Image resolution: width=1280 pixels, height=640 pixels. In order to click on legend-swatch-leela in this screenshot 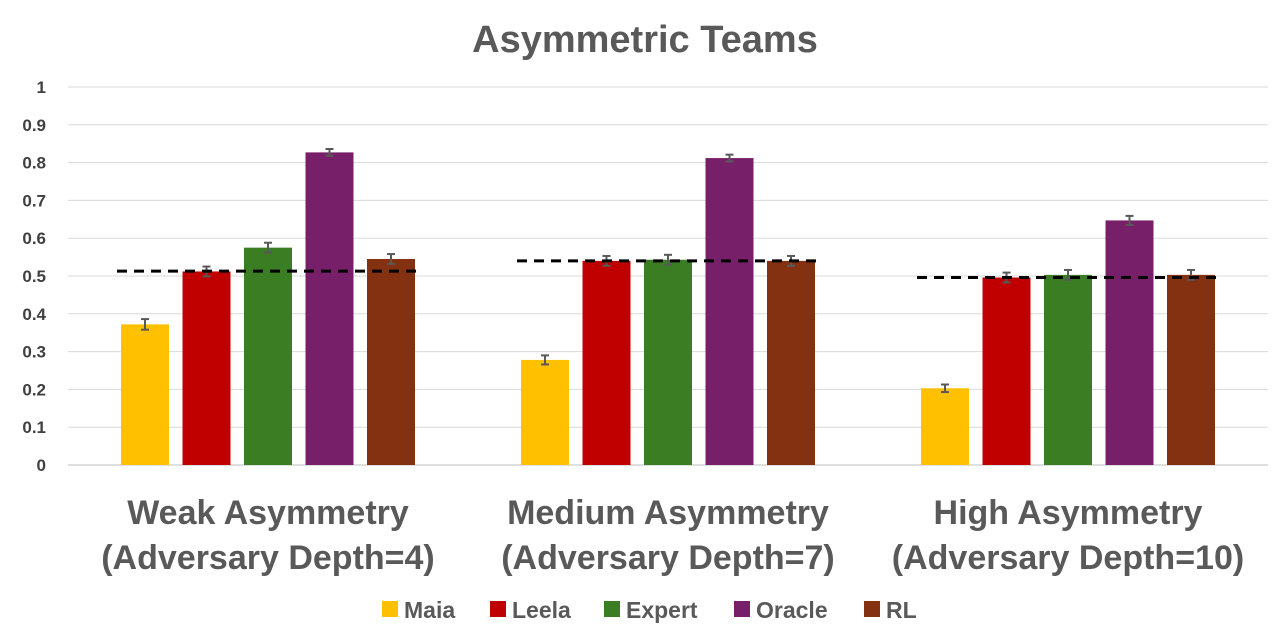, I will do `click(498, 609)`.